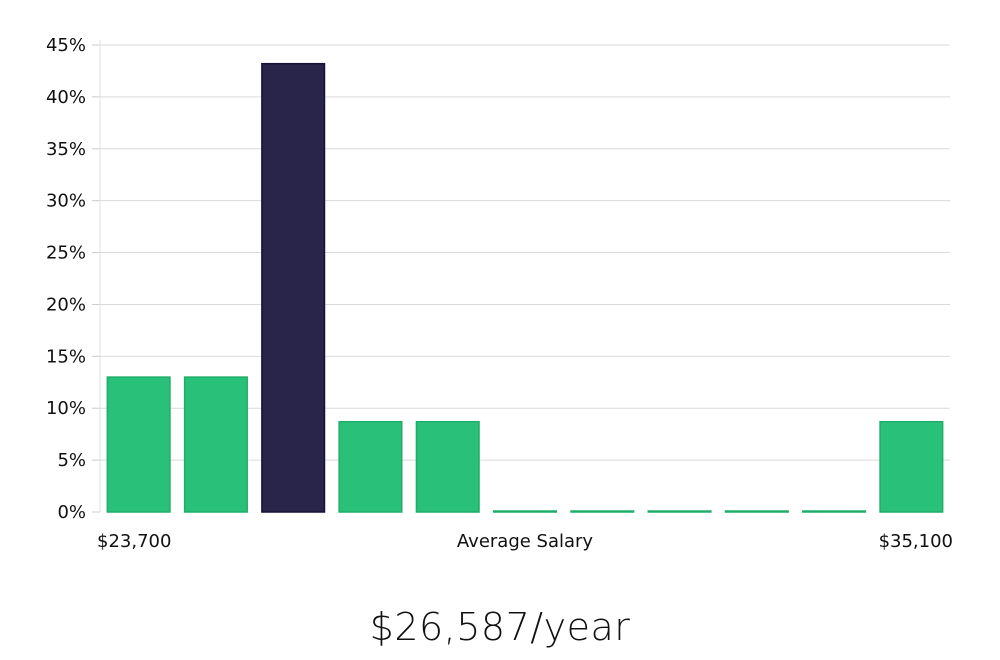  I want to click on y-tick-label: 5%, so click(71, 460).